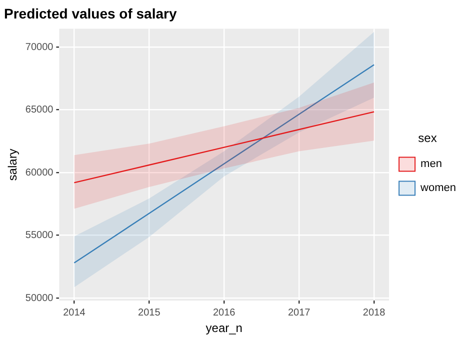 This screenshot has width=474, height=338. I want to click on y-tick-label: 65000, so click(39, 110).